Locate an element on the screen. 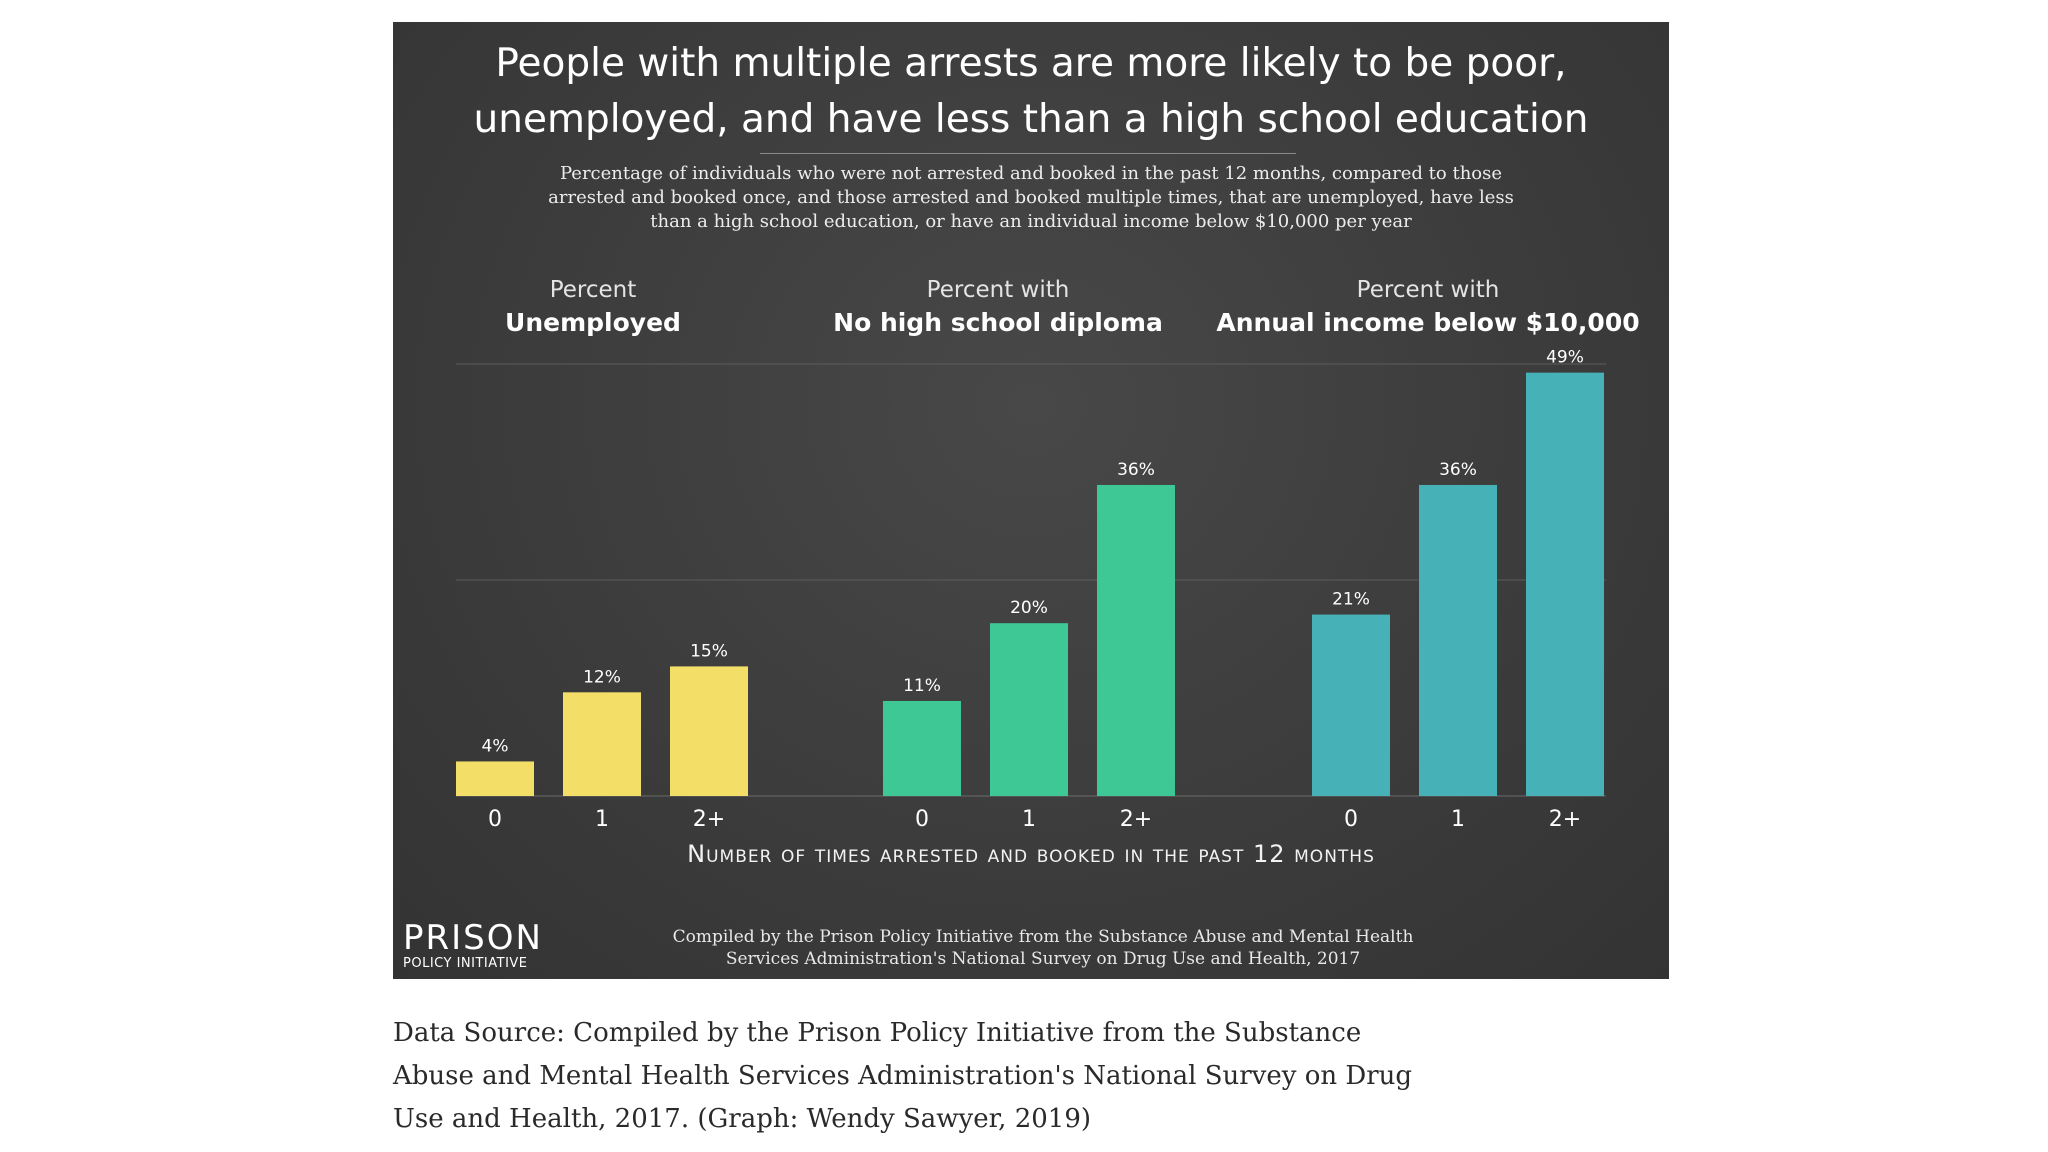 The height and width of the screenshot is (1152, 2048). group-header-main: Unemployed is located at coordinates (593, 322).